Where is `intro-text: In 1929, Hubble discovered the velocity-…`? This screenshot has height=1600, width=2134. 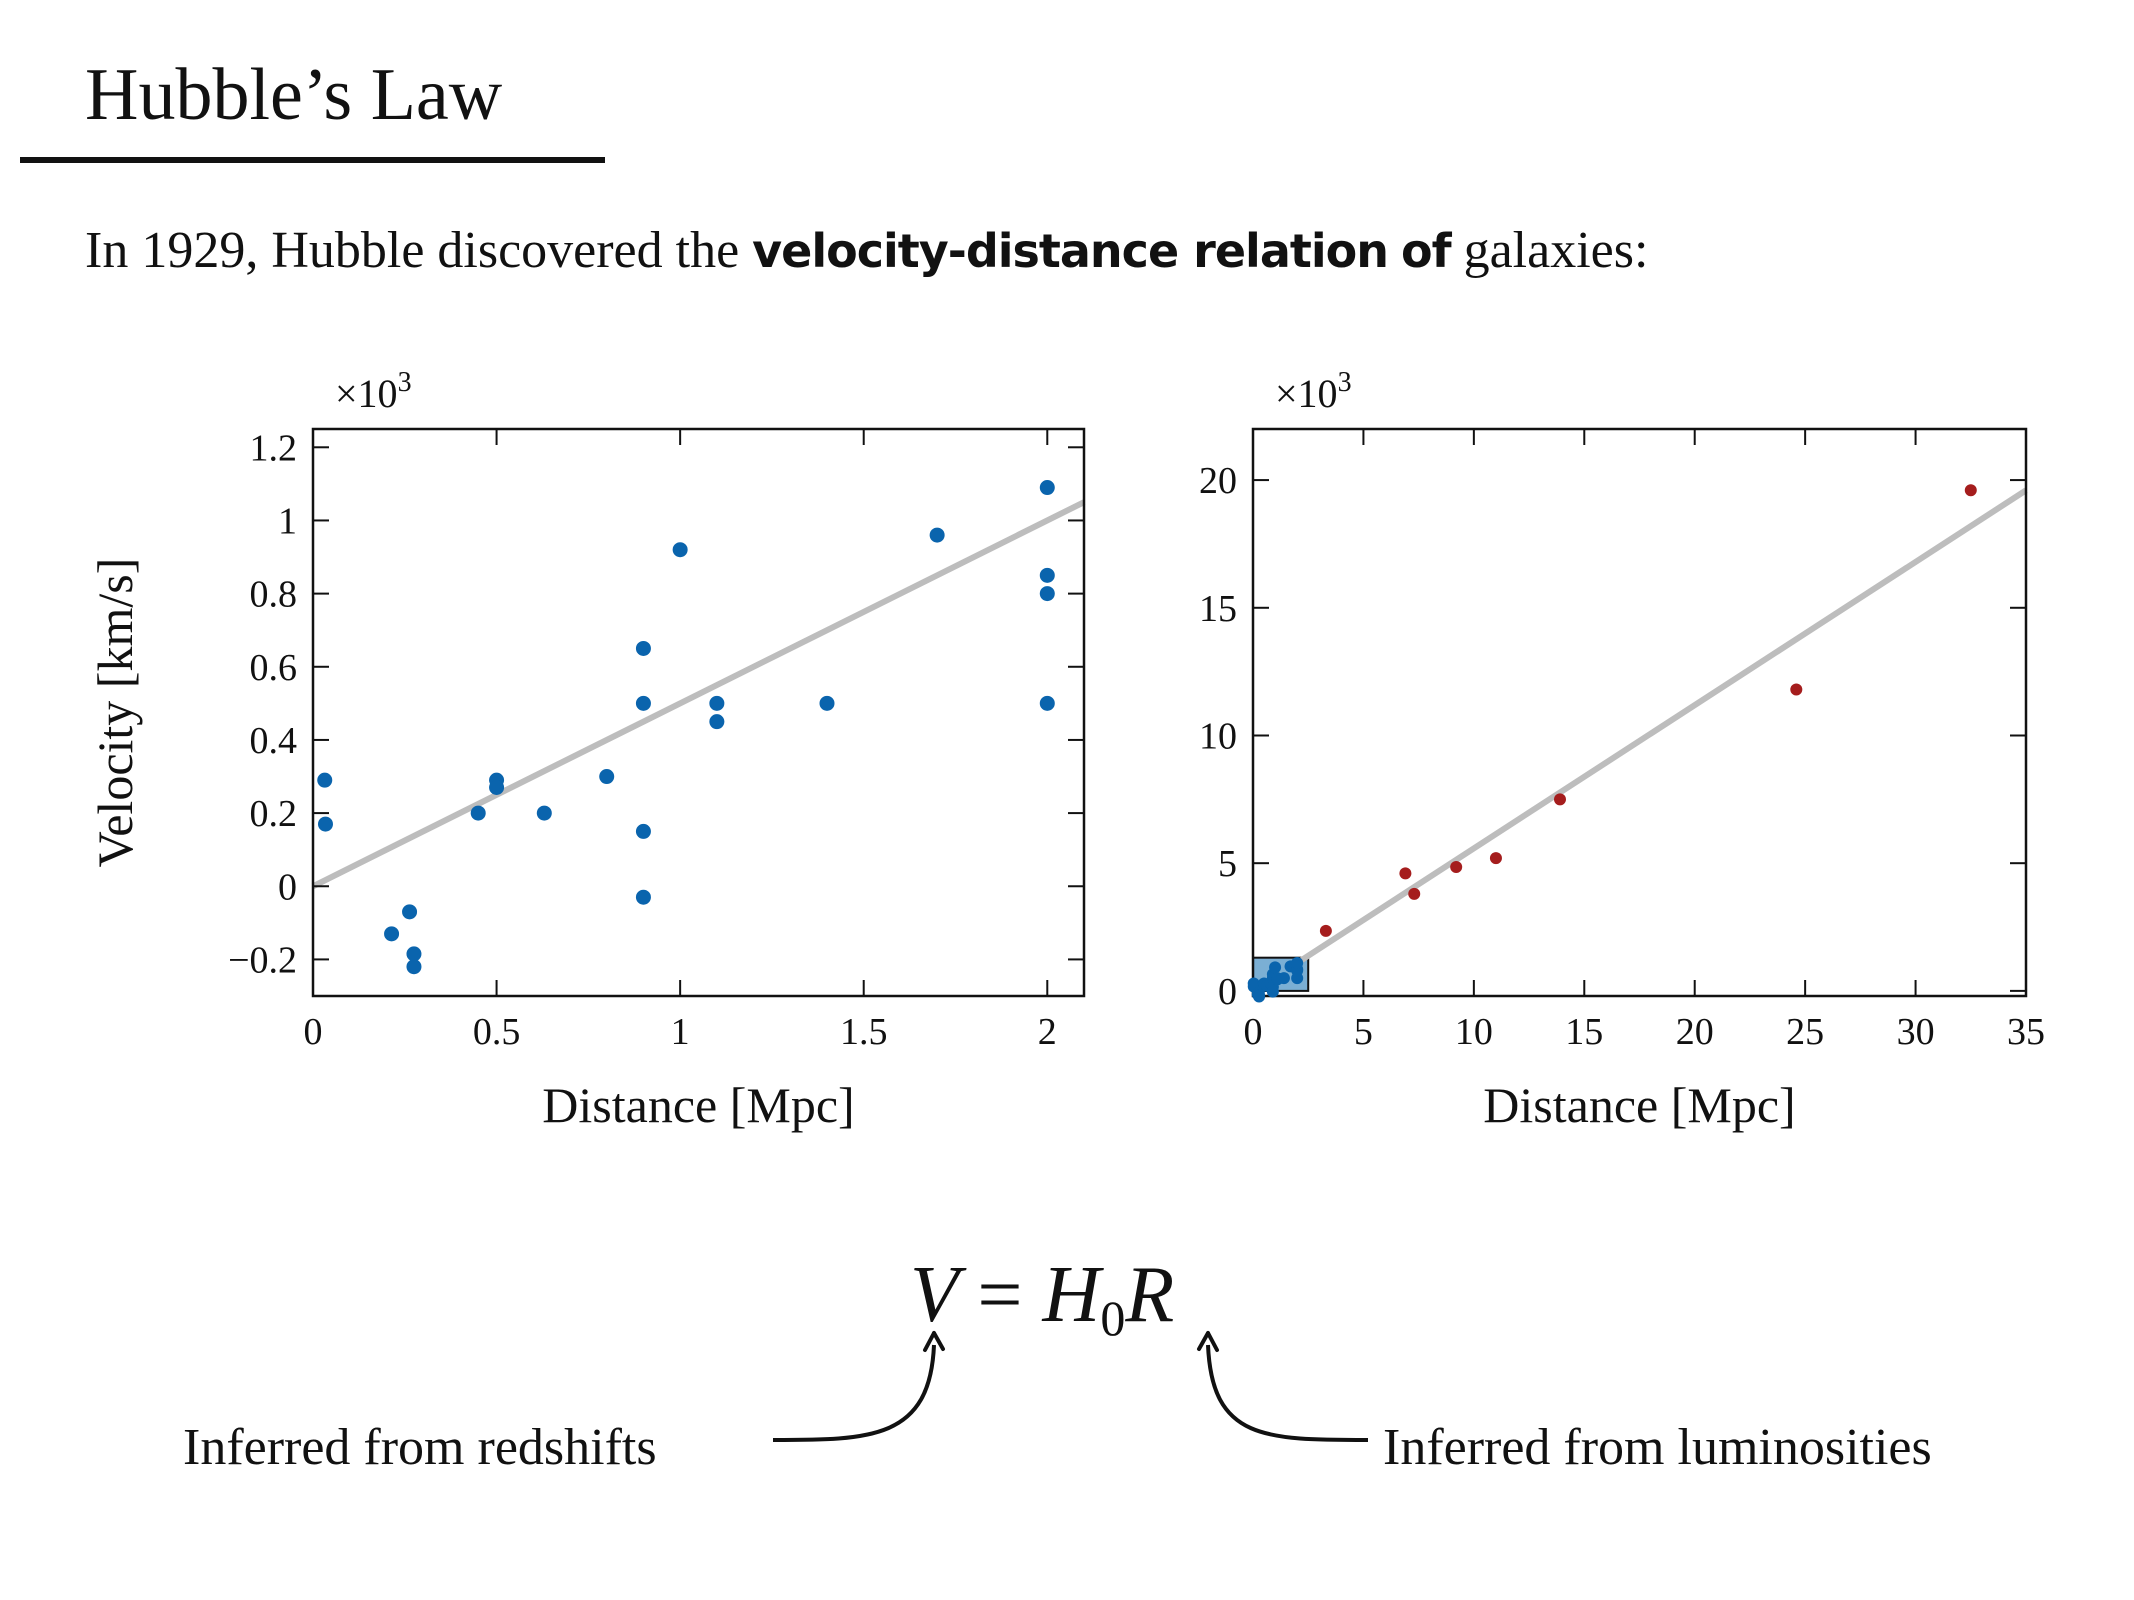
intro-text: In 1929, Hubble discovered the velocity-… is located at coordinates (866, 250).